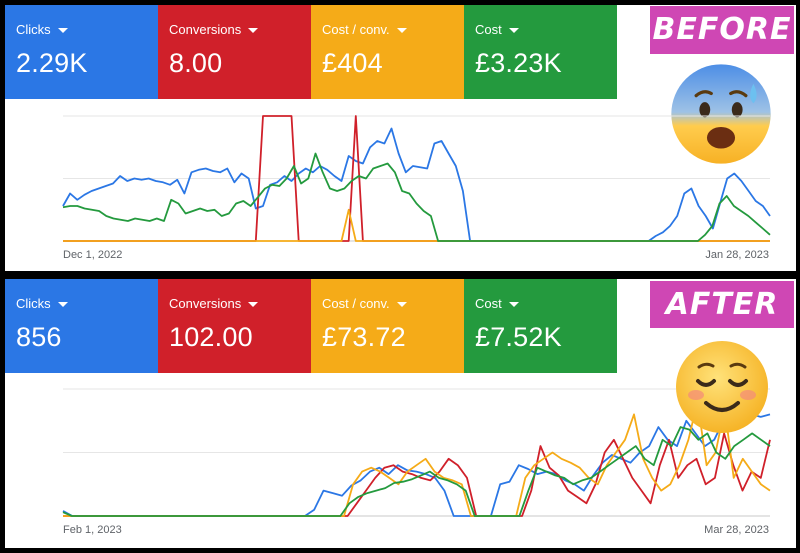  Describe the element at coordinates (722, 387) in the screenshot. I see `smiling-face-icon` at that location.